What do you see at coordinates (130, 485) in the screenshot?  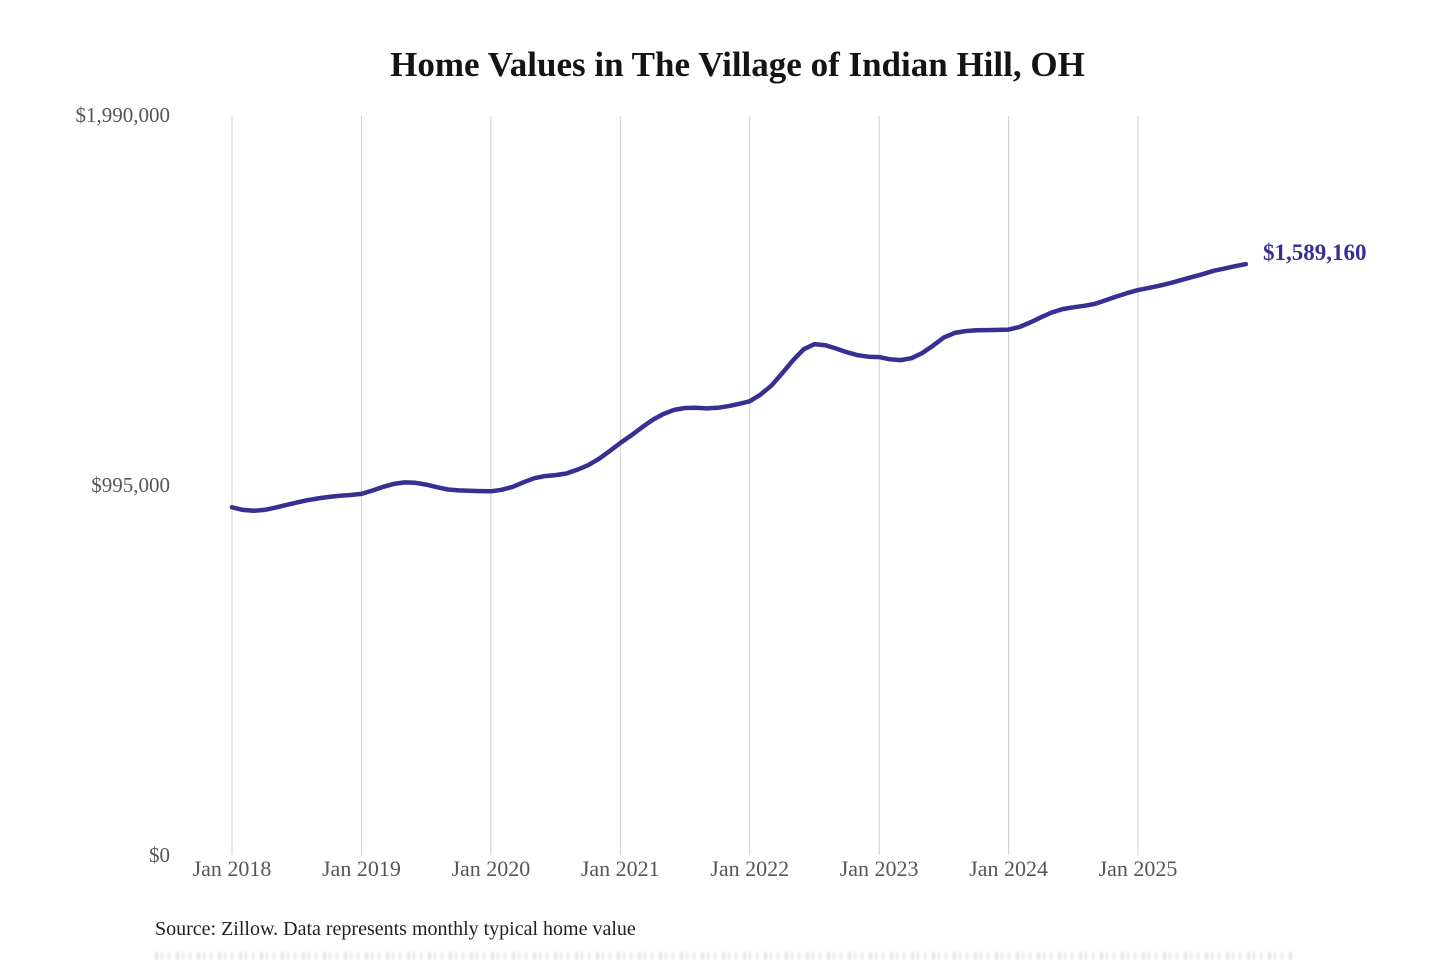 I see `y-axis-tick-label: $995,000` at bounding box center [130, 485].